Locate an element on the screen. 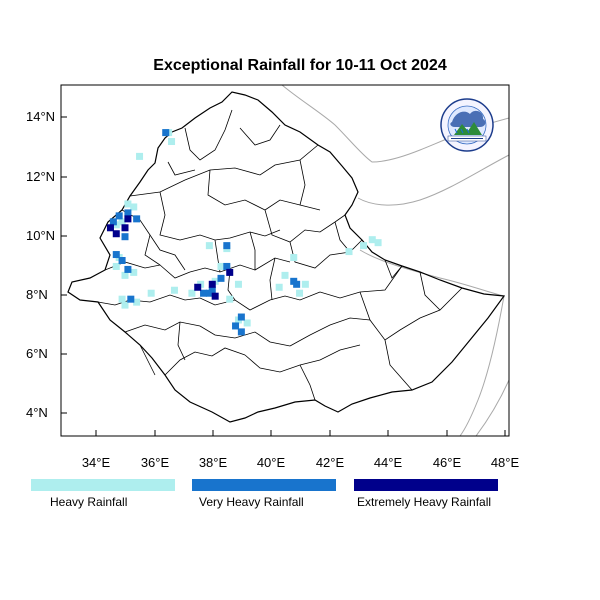 The height and width of the screenshot is (600, 600). legend-label-very-heavy: Very Heavy Rainfall is located at coordinates (251, 502).